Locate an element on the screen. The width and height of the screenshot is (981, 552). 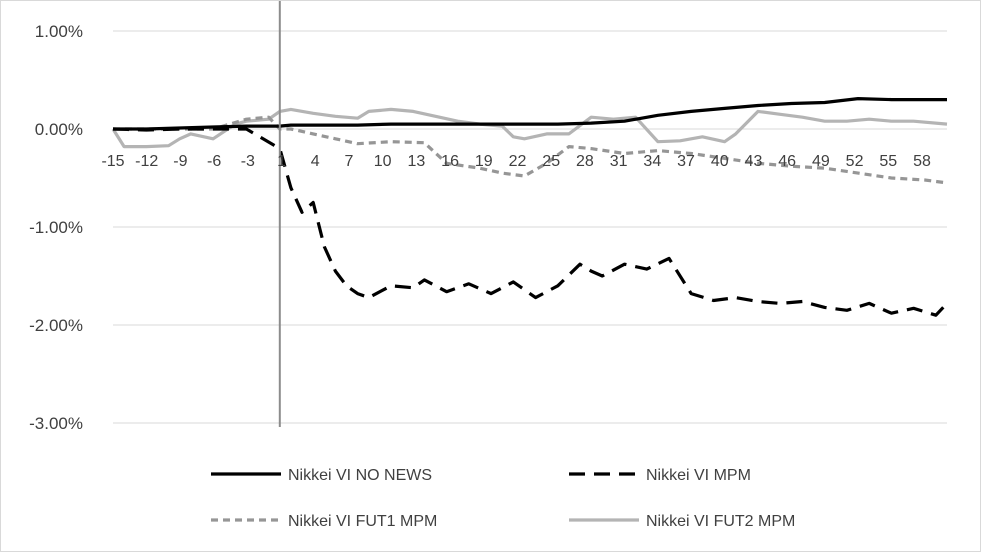
y-tick-label: -3.00% is located at coordinates (56, 423).